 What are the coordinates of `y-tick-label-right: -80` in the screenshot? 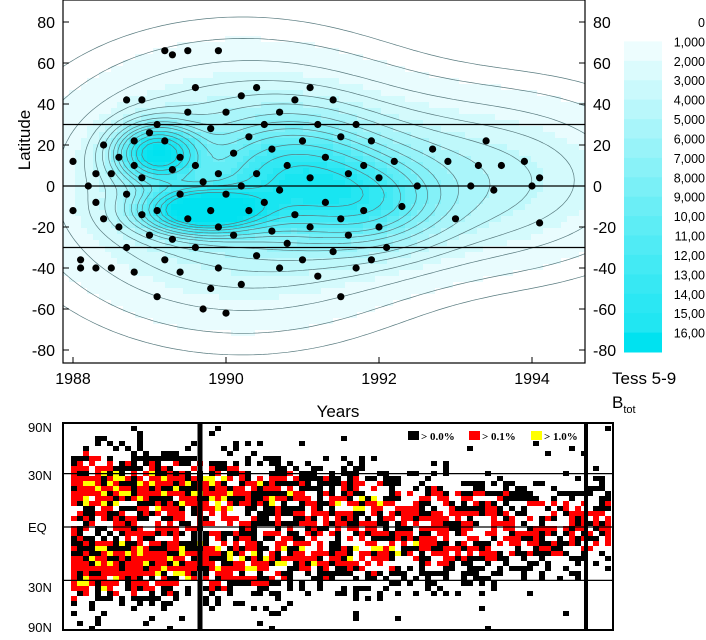 It's located at (604, 351).